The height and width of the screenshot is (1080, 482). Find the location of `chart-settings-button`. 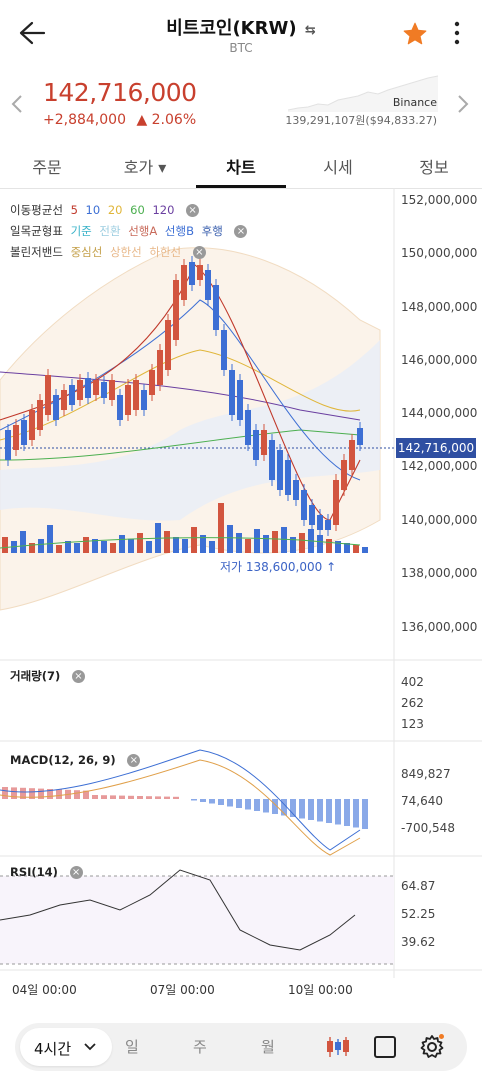

chart-settings-button is located at coordinates (432, 1049).